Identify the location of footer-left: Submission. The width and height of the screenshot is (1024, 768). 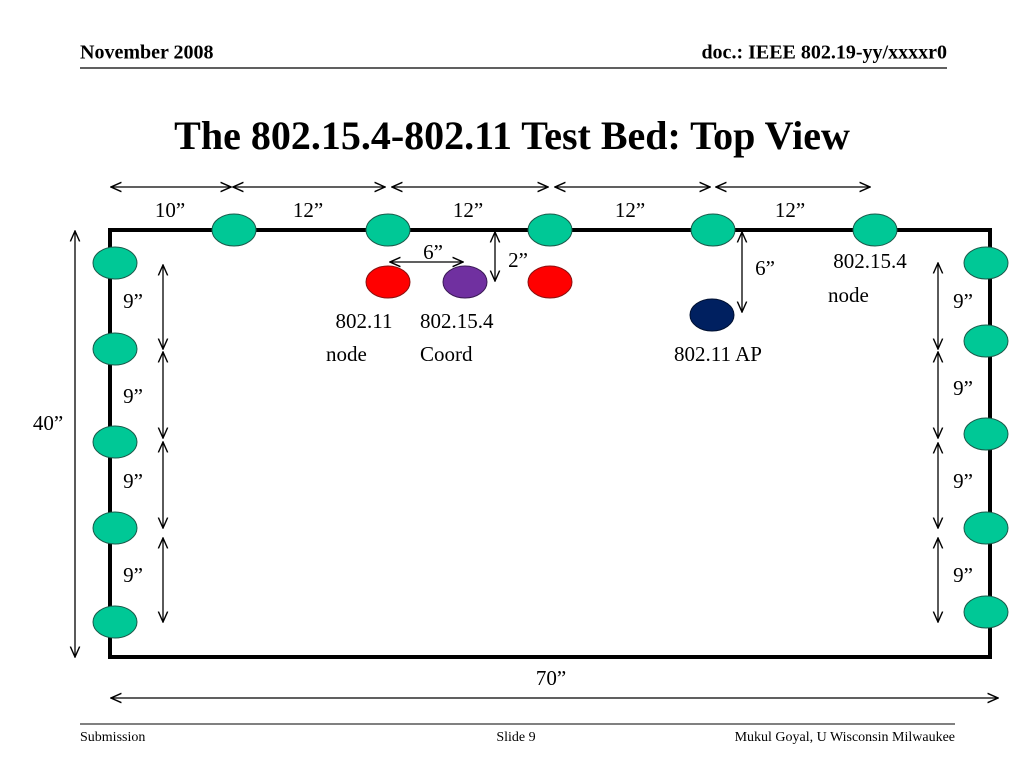
(112, 737).